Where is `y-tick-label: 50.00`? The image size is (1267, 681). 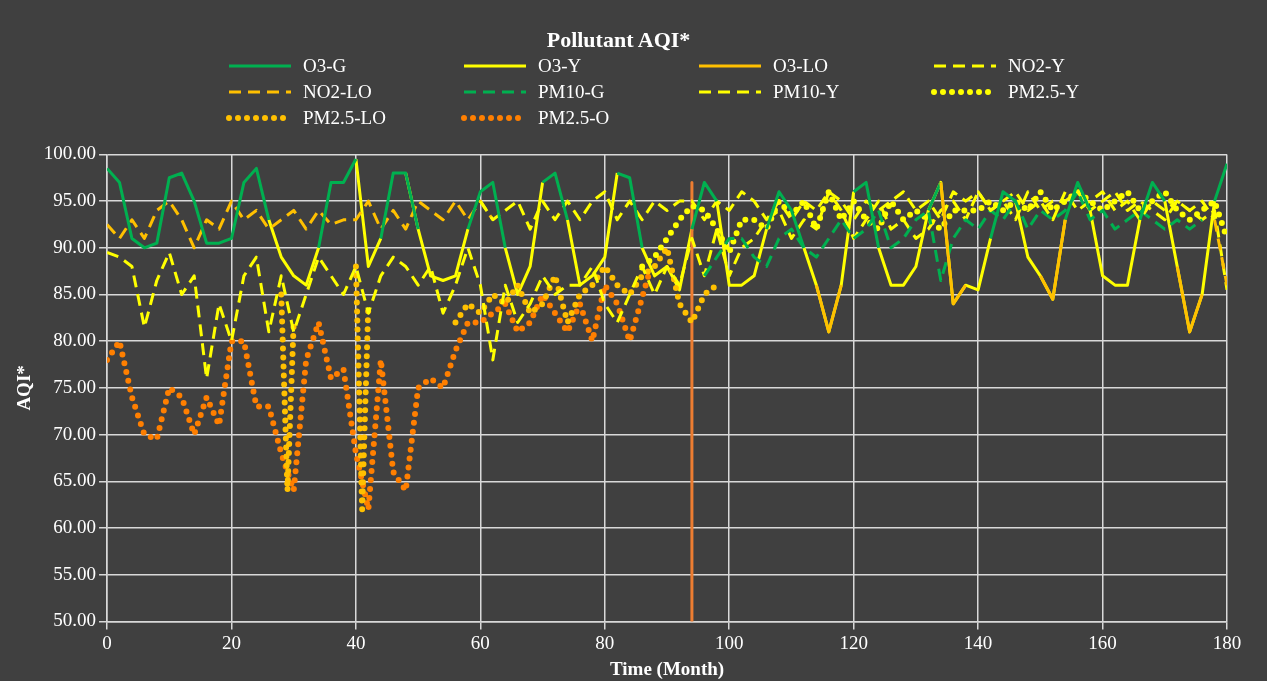
y-tick-label: 50.00 is located at coordinates (75, 620).